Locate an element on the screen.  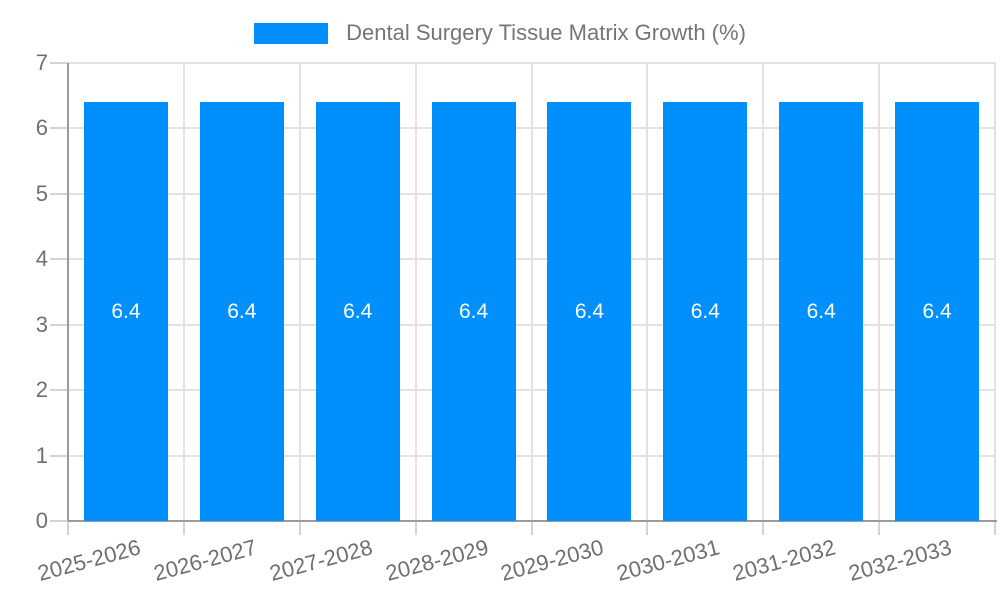
y-axis-tick-label: 1 is located at coordinates (41, 455).